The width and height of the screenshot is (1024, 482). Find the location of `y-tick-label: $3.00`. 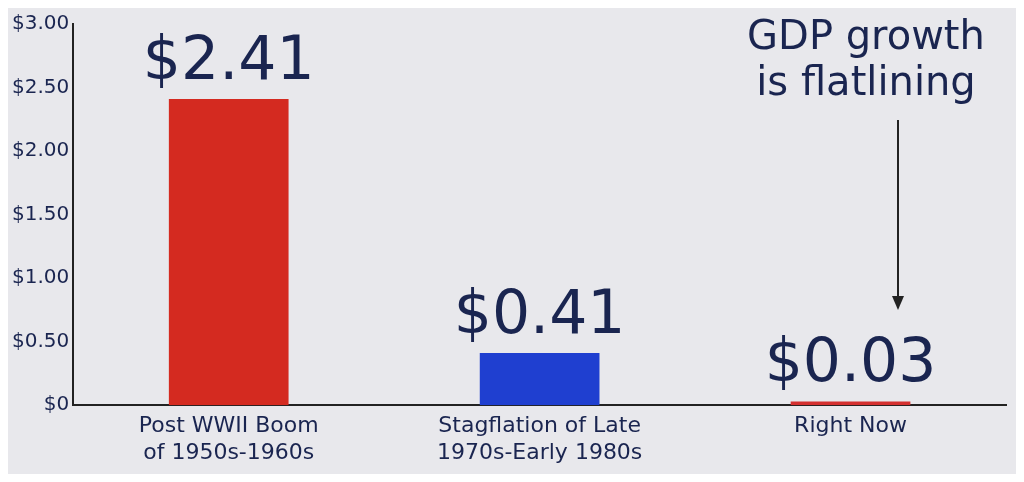

y-tick-label: $3.00 is located at coordinates (40, 22).